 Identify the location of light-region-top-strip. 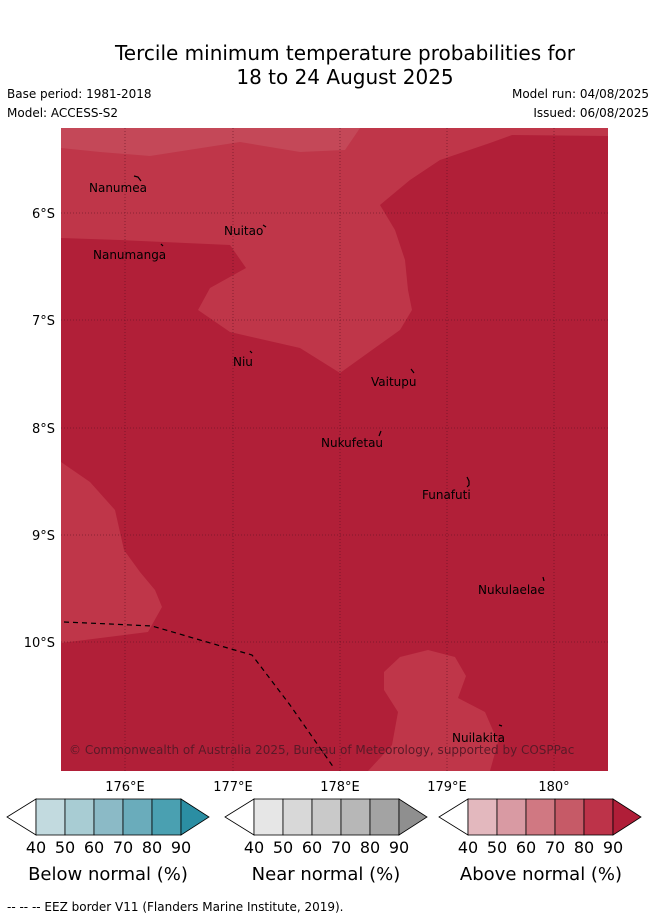
(210, 142).